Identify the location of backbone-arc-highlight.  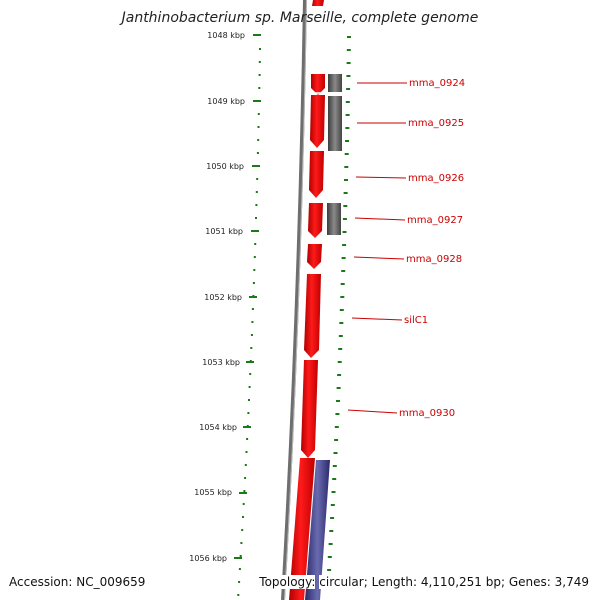
(295, 300).